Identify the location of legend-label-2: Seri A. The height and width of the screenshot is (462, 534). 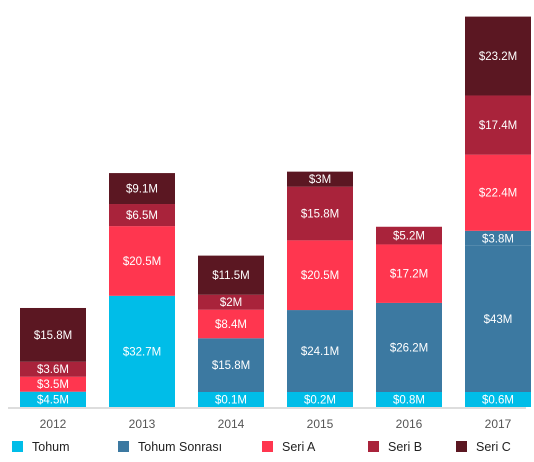
(299, 447).